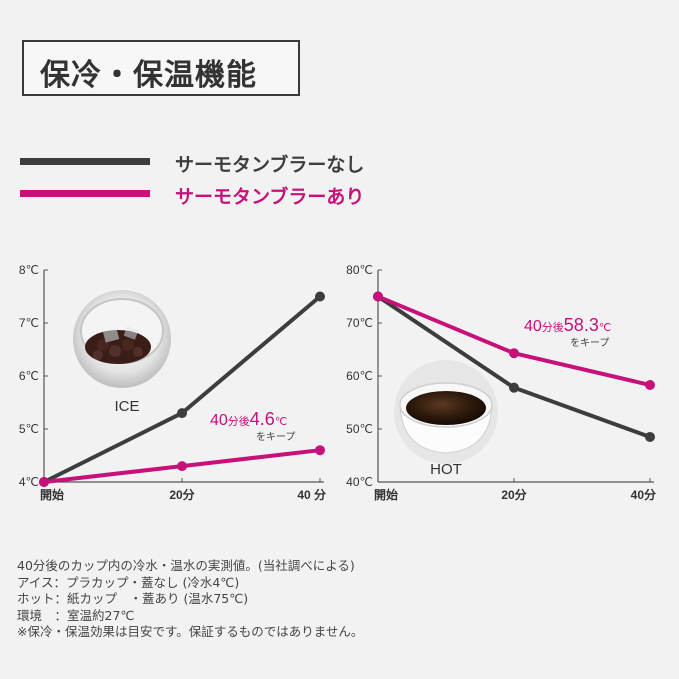 The height and width of the screenshot is (679, 679). I want to click on hot-photo-label: HOT, so click(446, 469).